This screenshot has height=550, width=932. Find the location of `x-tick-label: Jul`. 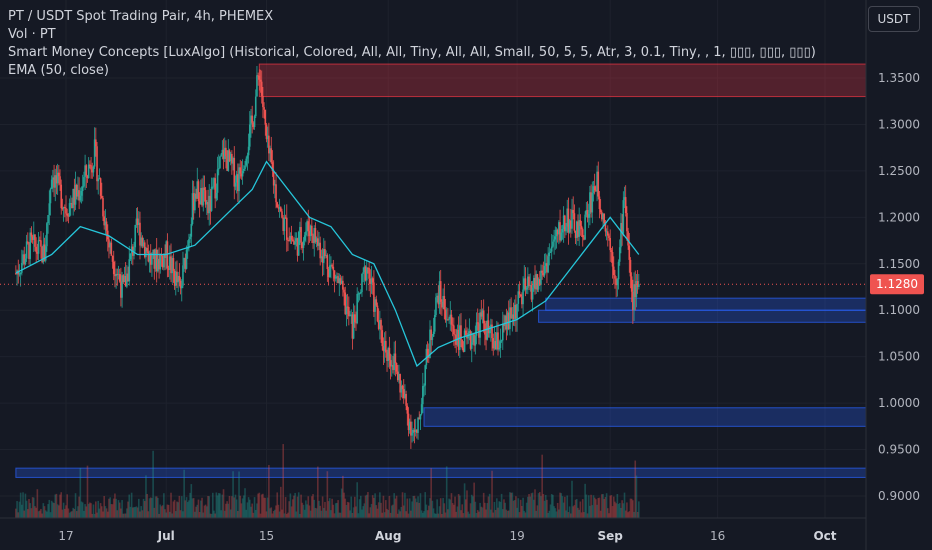

x-tick-label: Jul is located at coordinates (166, 536).